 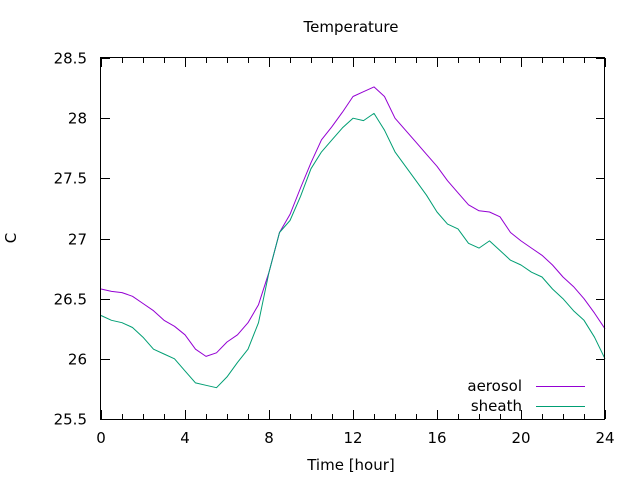 I want to click on y-tick-label-5: 28, so click(x=77, y=119).